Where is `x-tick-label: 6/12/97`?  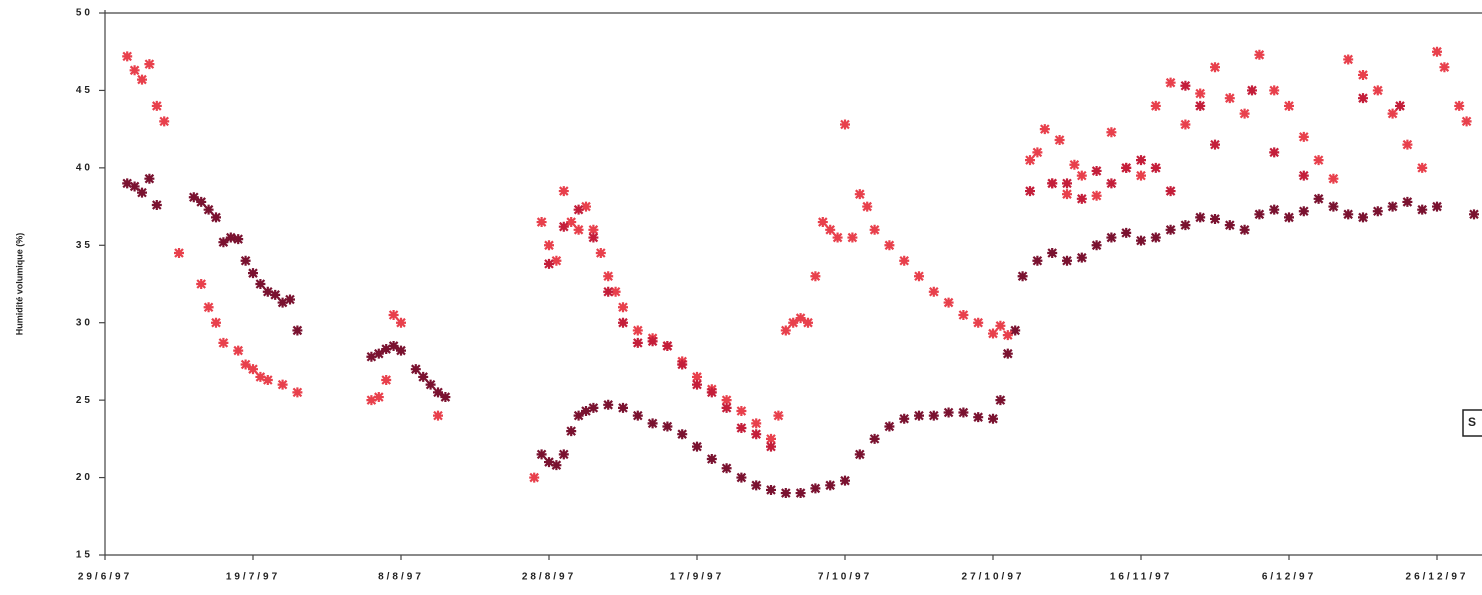 x-tick-label: 6/12/97 is located at coordinates (1289, 577).